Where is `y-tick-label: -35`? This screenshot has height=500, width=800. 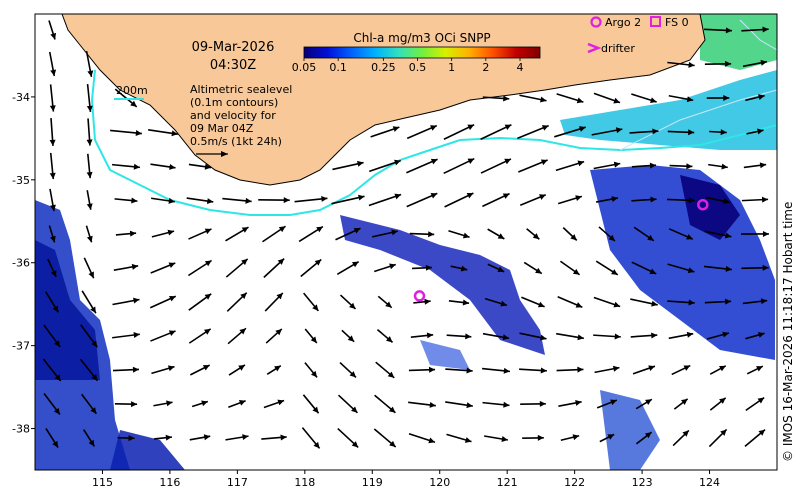 y-tick-label: -35 is located at coordinates (21, 180).